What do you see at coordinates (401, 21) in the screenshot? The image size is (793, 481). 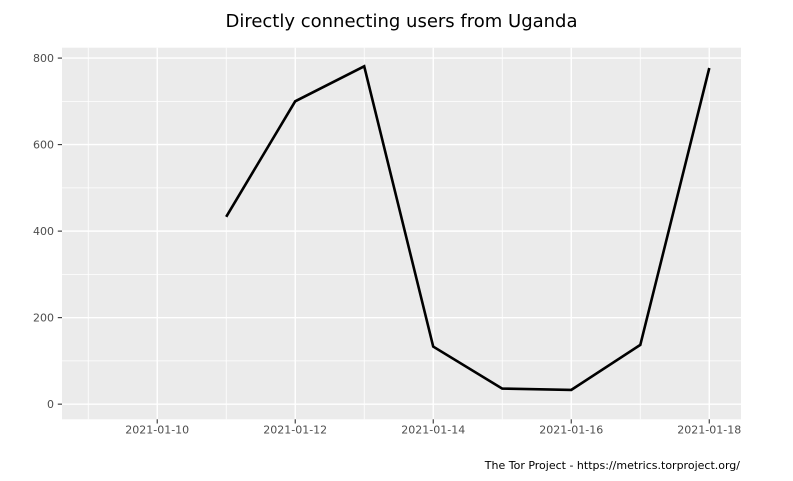 I see `chart-title: Directly connecting users from Uganda` at bounding box center [401, 21].